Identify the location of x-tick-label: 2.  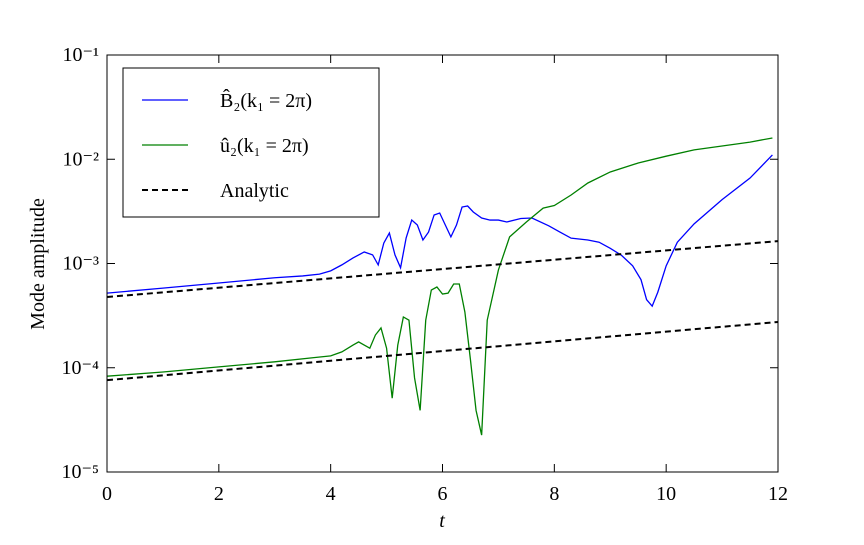
(219, 494).